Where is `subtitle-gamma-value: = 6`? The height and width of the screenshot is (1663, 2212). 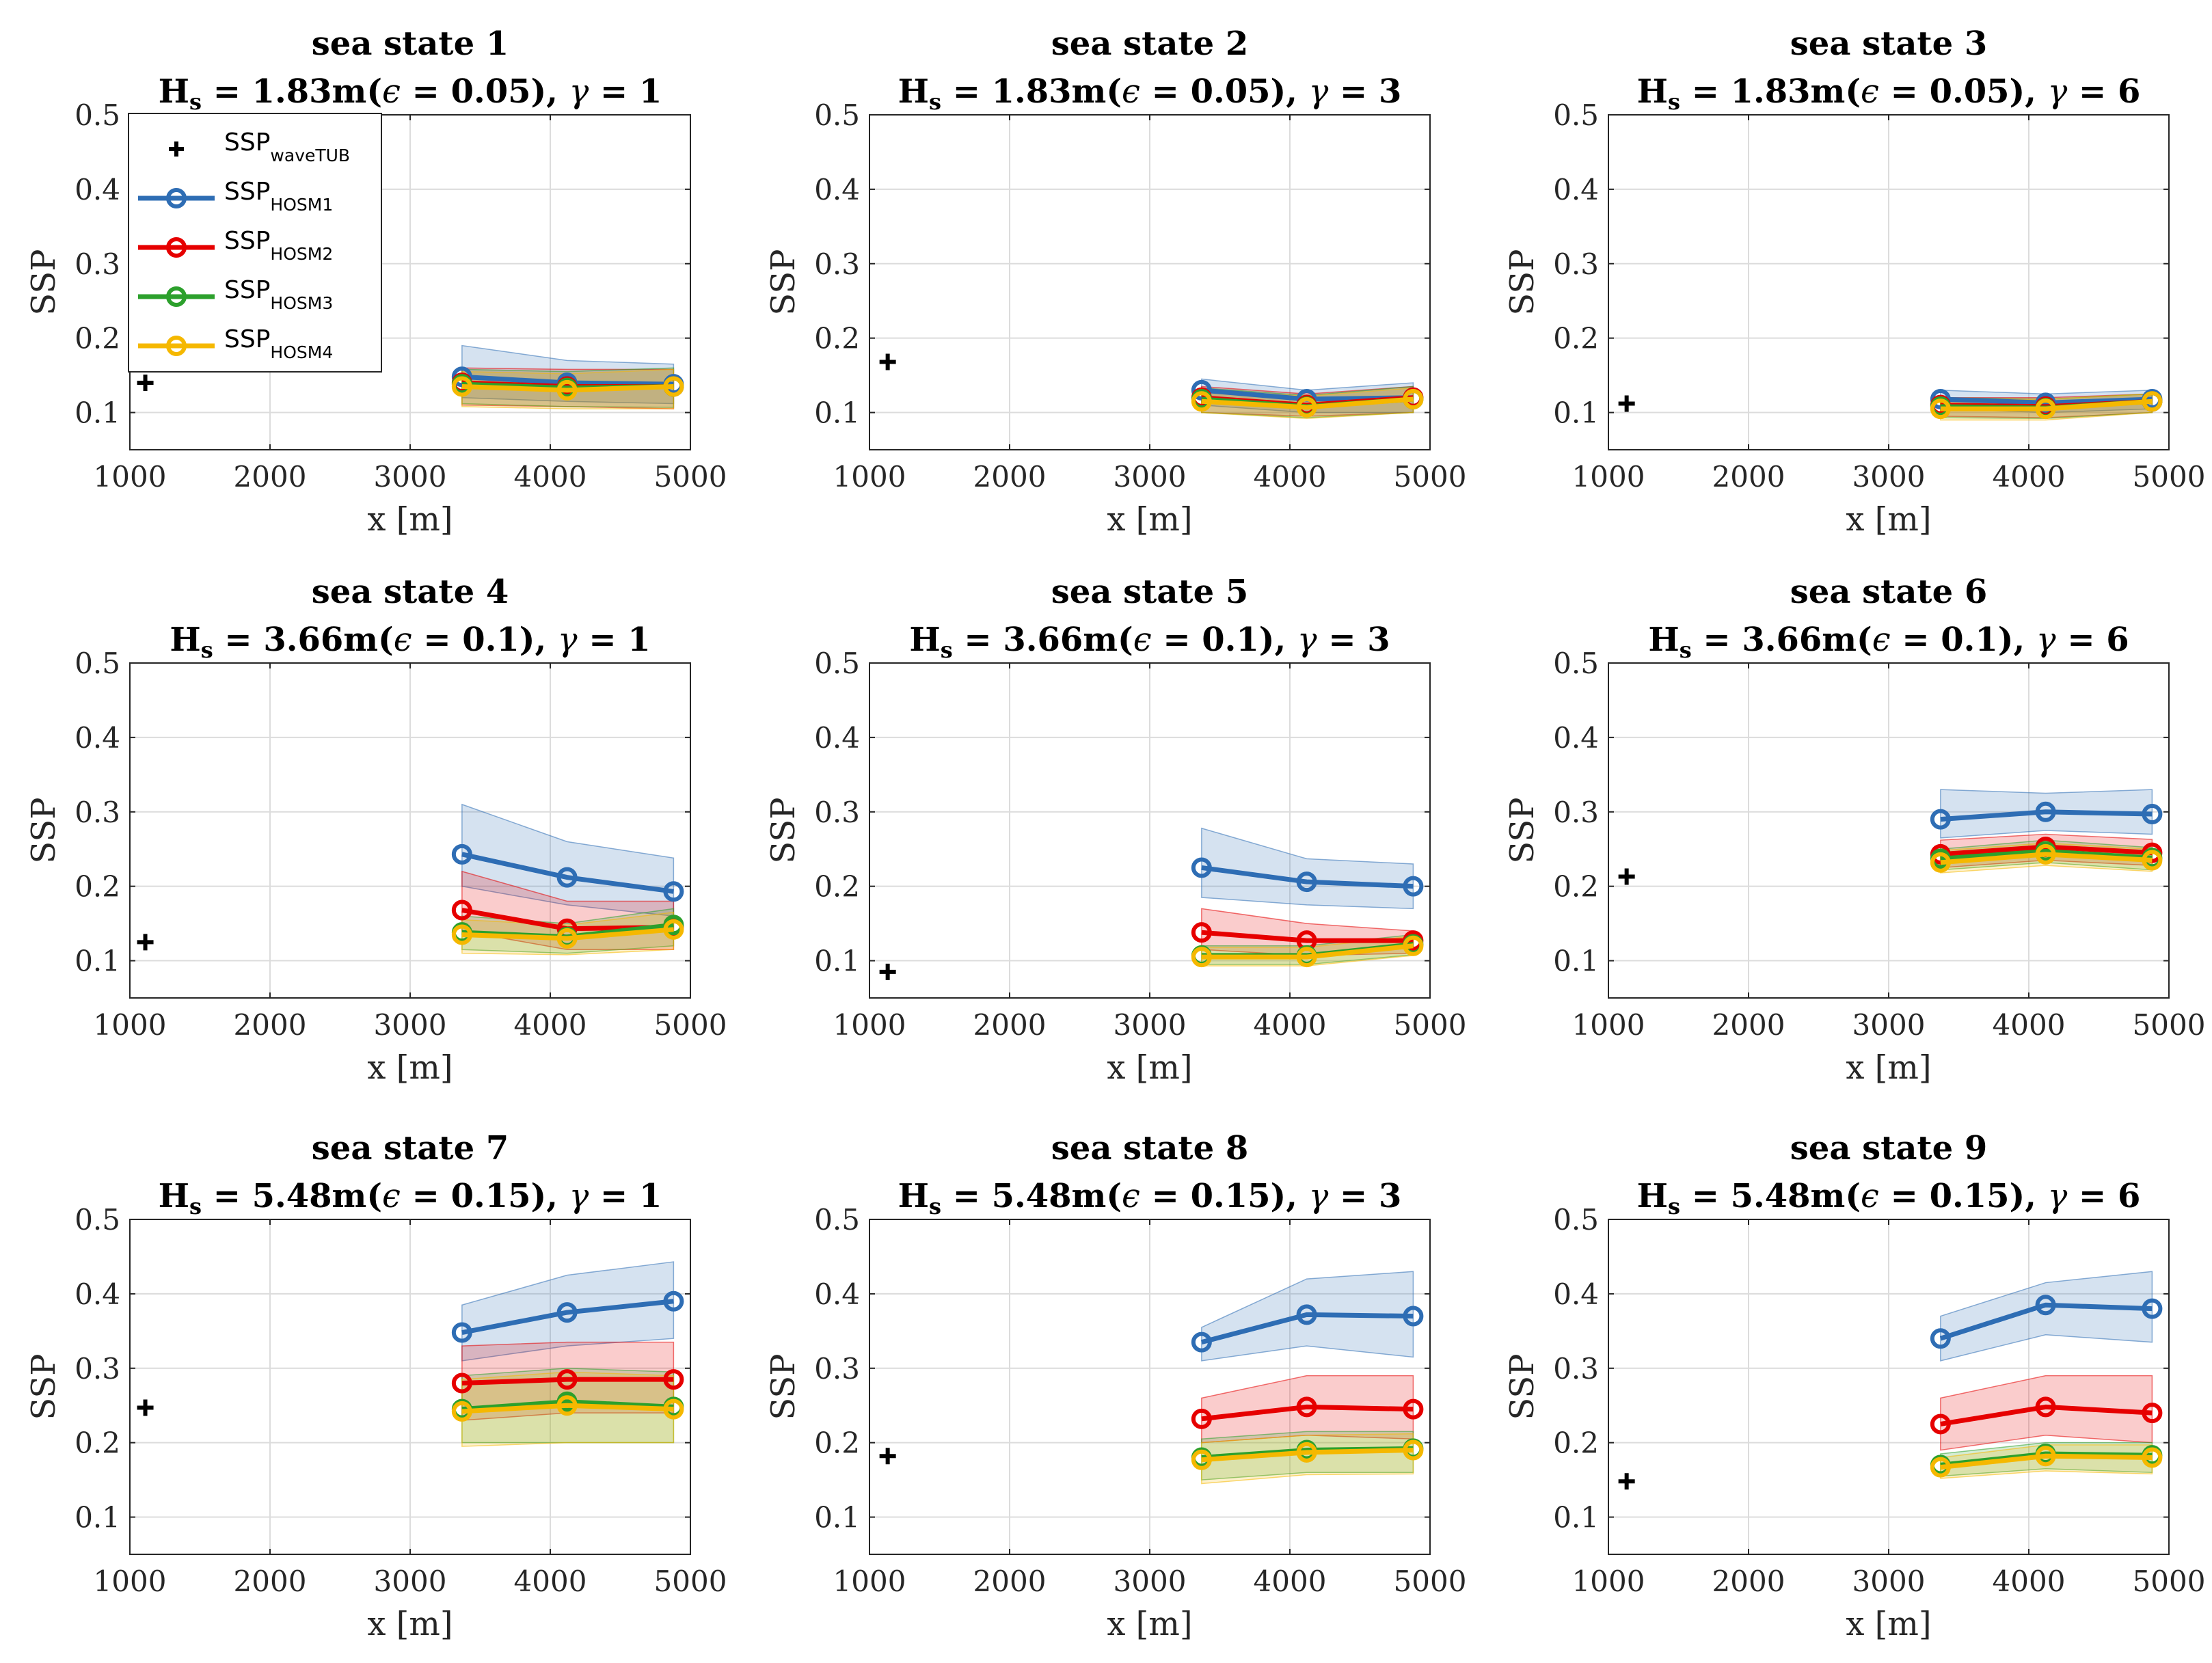 subtitle-gamma-value: = 6 is located at coordinates (2103, 1196).